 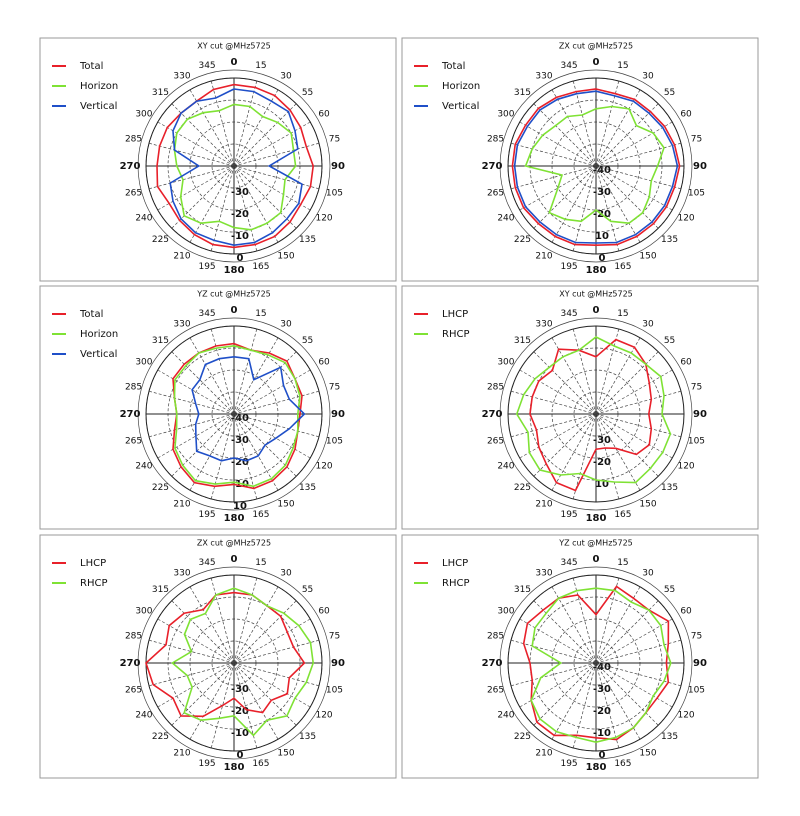 I want to click on legend-label: LHCP, so click(x=455, y=563).